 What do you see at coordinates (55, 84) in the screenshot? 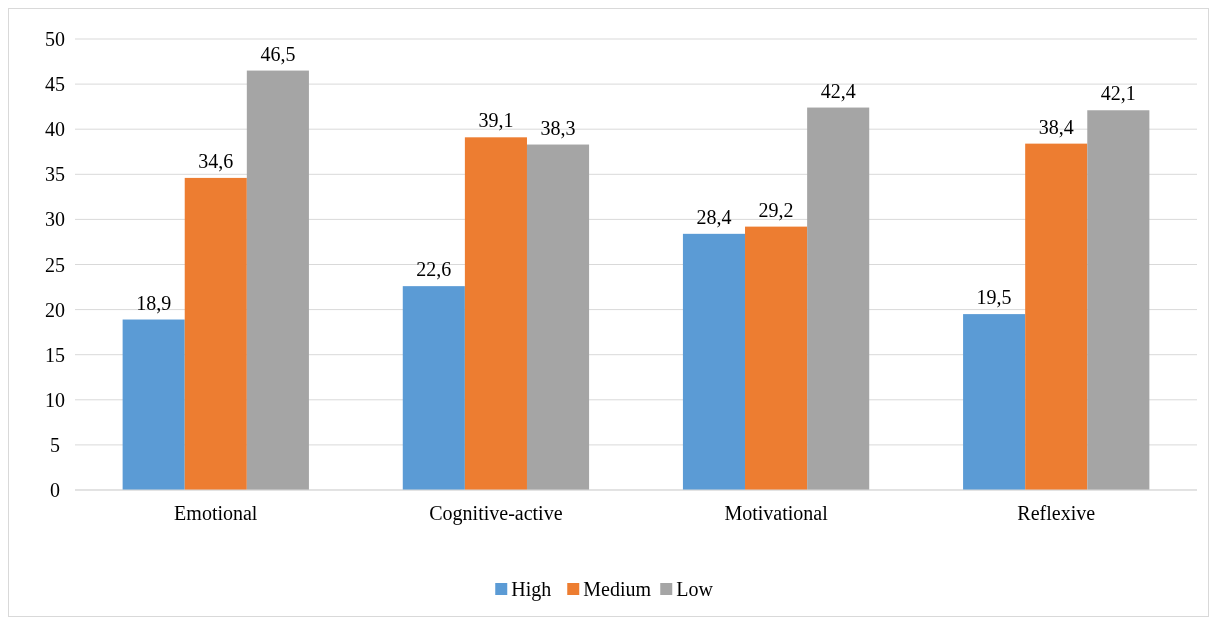
I see `y-tick-label: 45` at bounding box center [55, 84].